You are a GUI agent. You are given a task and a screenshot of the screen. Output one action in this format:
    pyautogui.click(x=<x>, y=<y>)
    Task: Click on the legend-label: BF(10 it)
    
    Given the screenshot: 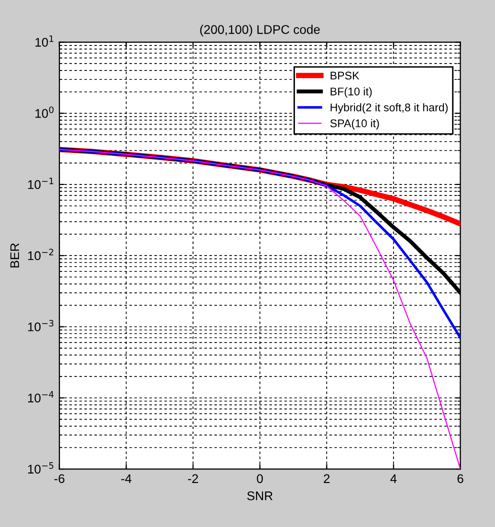 What is the action you would take?
    pyautogui.click(x=351, y=92)
    